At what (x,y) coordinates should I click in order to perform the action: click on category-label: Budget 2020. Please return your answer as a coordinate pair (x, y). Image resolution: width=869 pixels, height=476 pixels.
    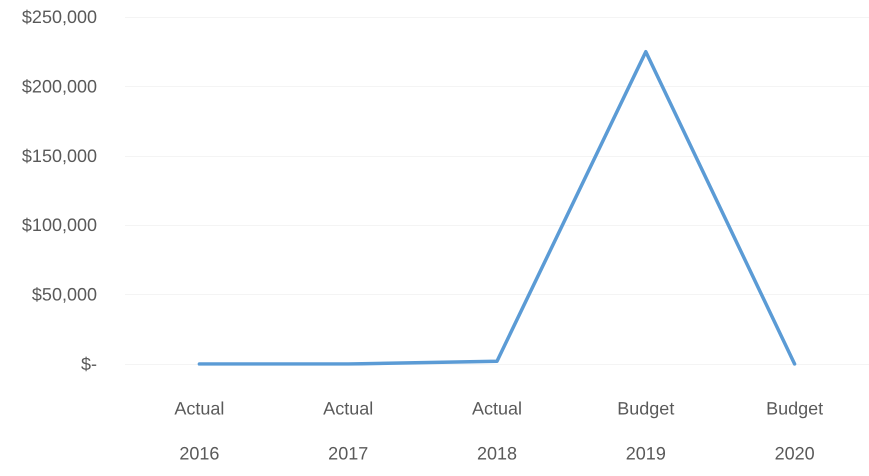
    Looking at the image, I should click on (795, 431).